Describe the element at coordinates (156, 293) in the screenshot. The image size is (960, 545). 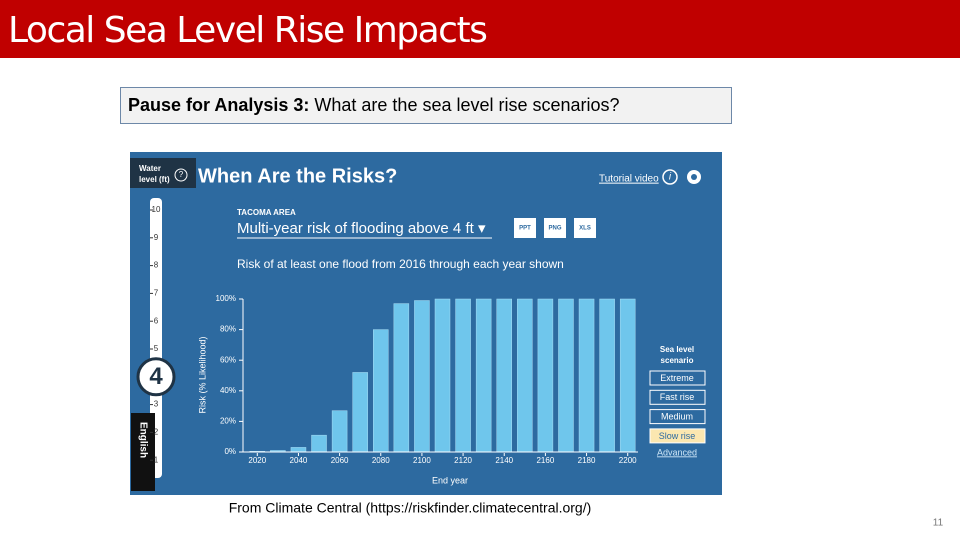
I see `slider-level: 7` at that location.